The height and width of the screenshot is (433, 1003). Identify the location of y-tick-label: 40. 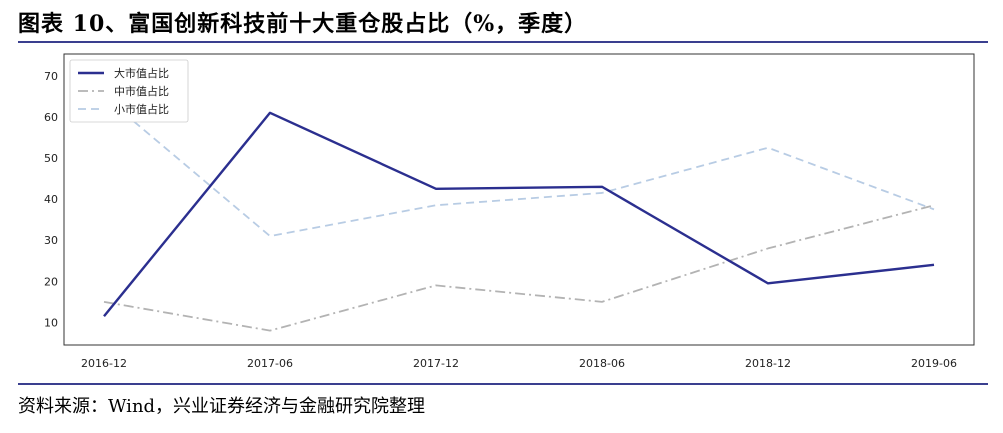
(51, 199).